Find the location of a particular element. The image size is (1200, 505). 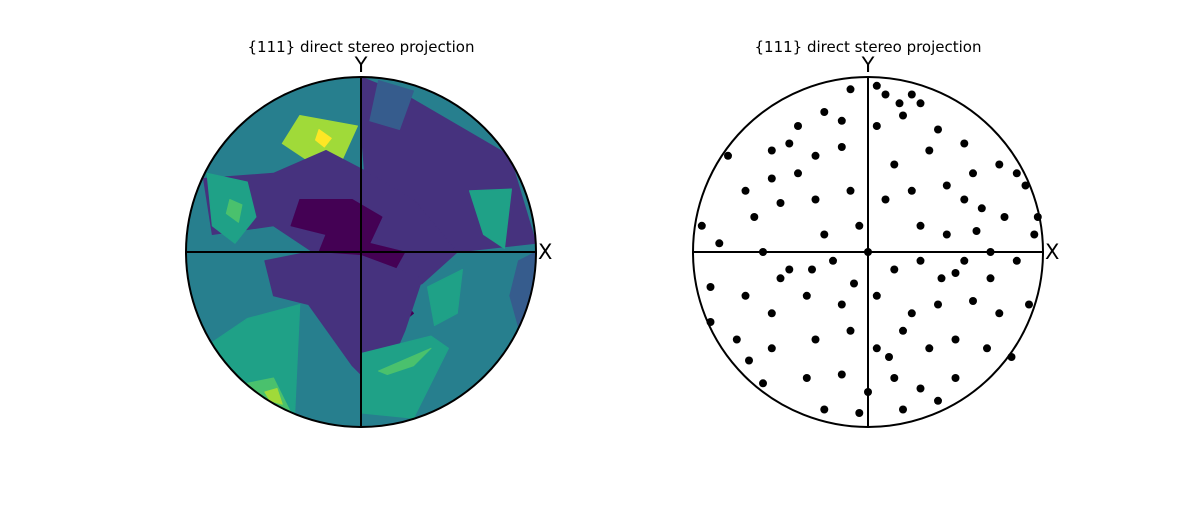

contour-region-right-mid is located at coordinates (445, 297).